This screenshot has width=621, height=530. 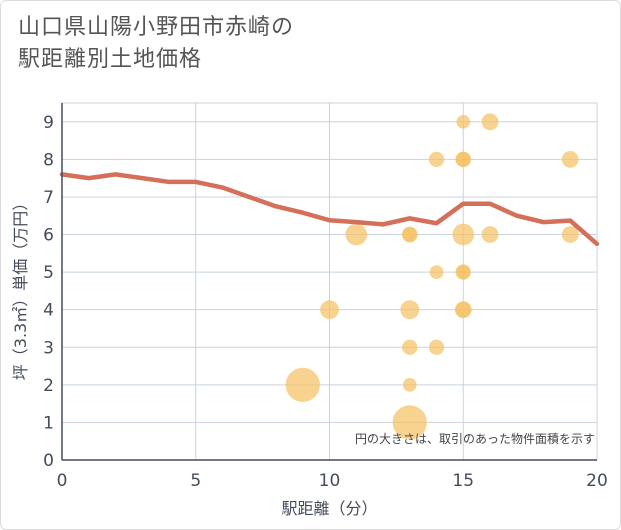 I want to click on x-tick-label: 0, so click(x=62, y=481).